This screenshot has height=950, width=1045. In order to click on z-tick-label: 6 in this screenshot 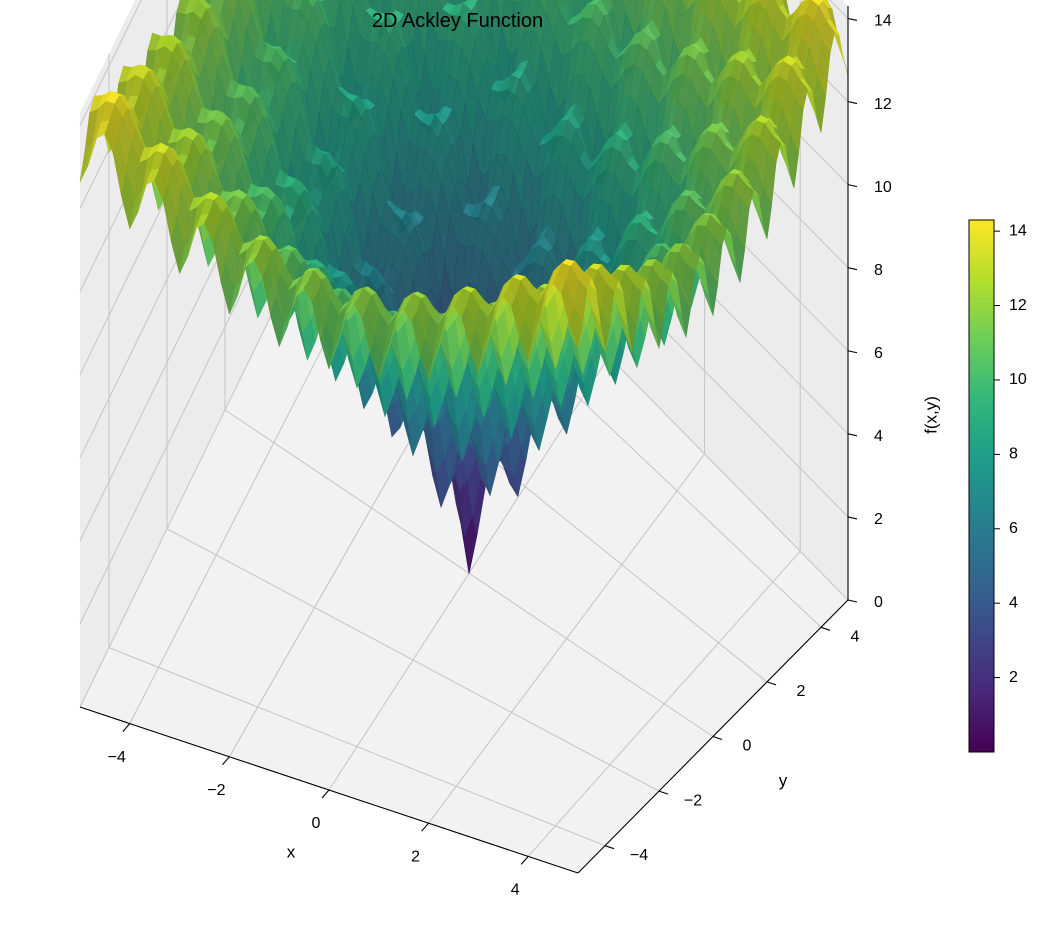, I will do `click(878, 353)`.